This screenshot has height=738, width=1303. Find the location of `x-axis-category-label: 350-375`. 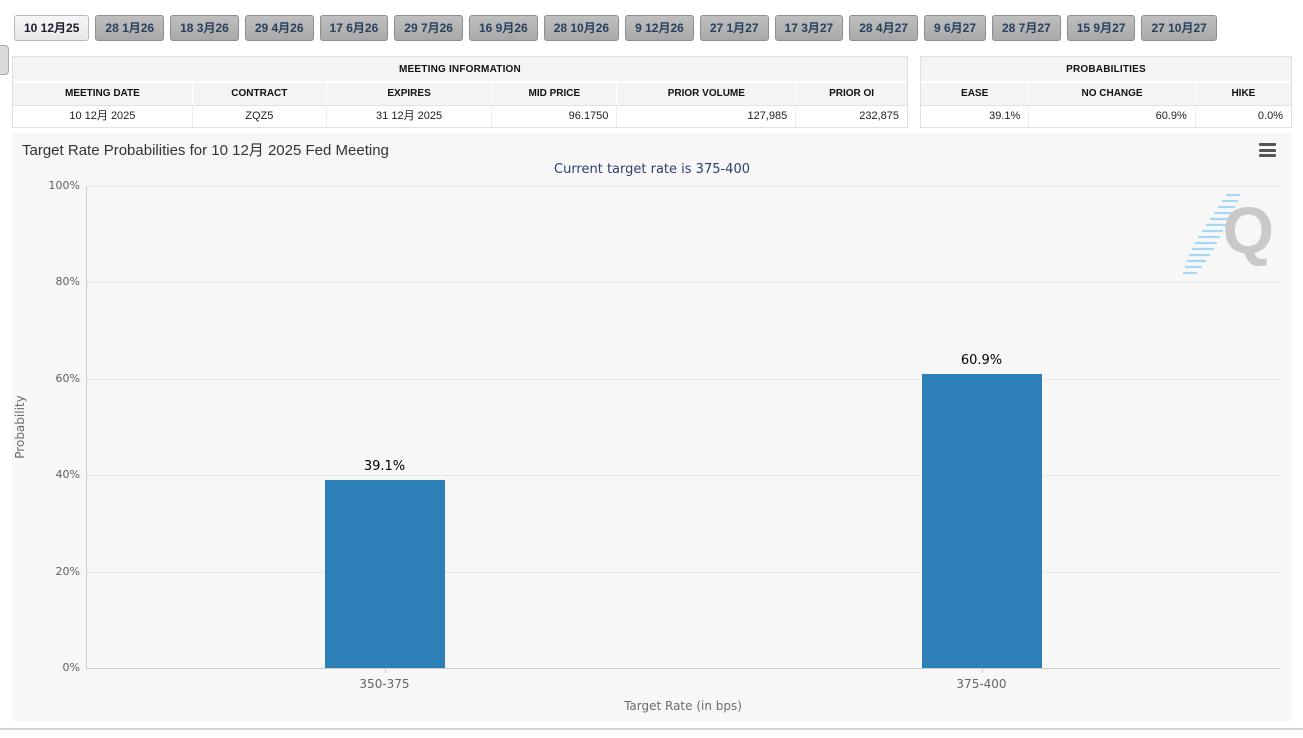

x-axis-category-label: 350-375 is located at coordinates (384, 684).